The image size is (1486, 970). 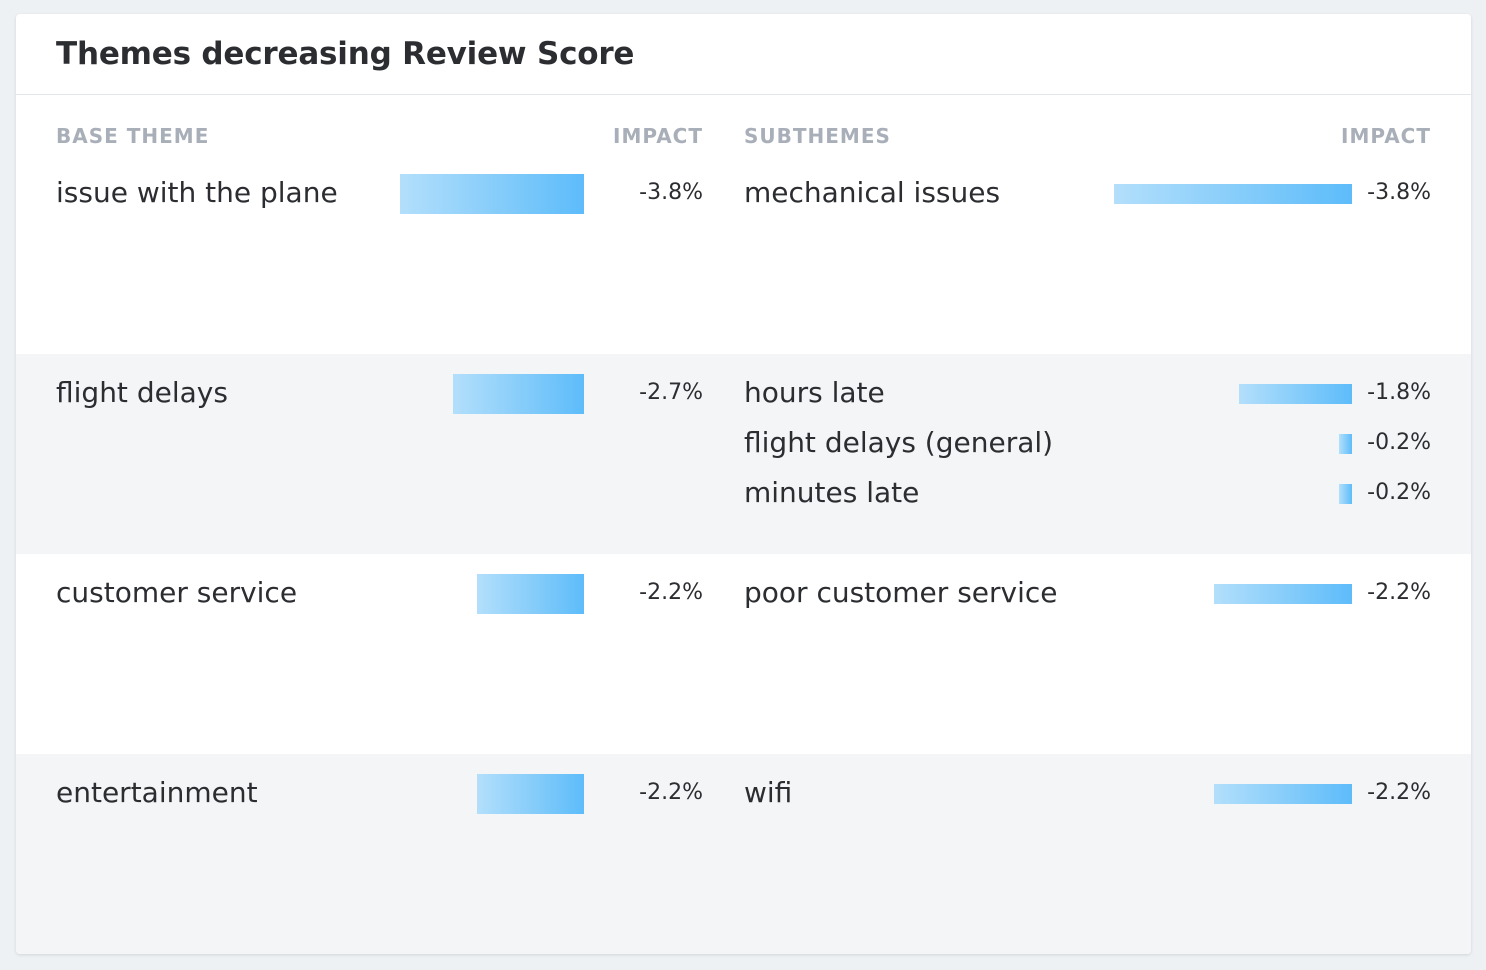 What do you see at coordinates (814, 392) in the screenshot?
I see `subtheme-label: hours late` at bounding box center [814, 392].